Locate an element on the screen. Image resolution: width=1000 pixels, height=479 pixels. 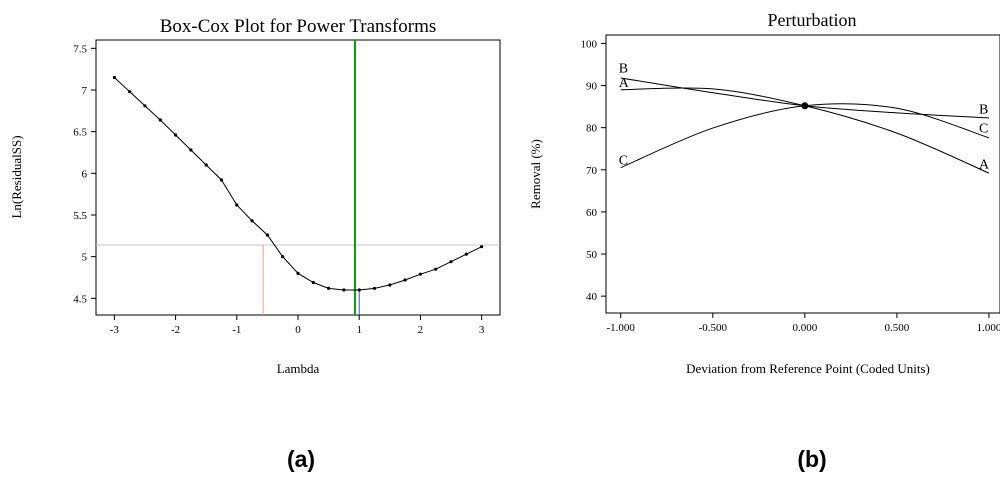
perturbation-y-tick-label: 90 is located at coordinates (592, 87).